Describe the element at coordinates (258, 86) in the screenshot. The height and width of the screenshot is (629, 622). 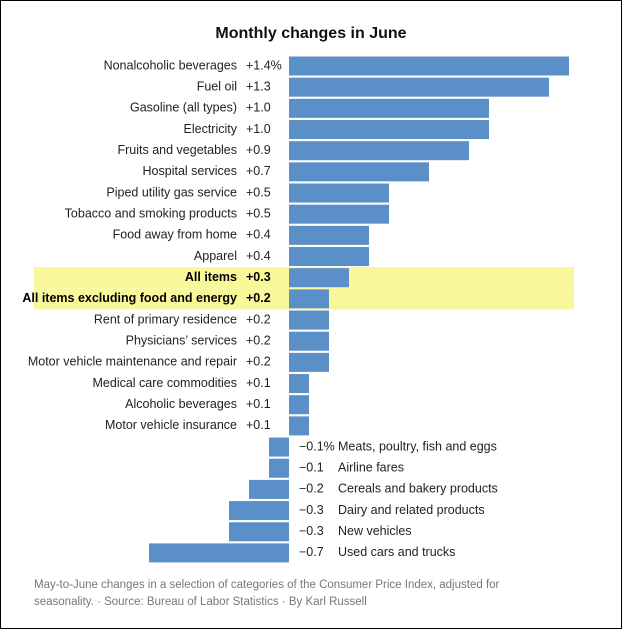
I see `value-label: +1.3` at that location.